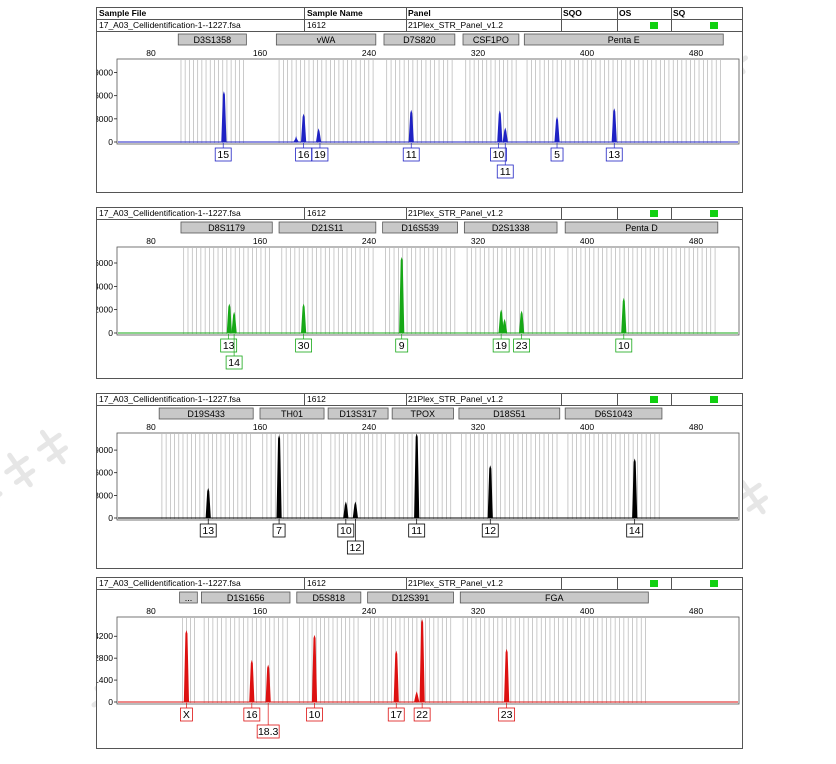 This screenshot has height=764, width=836. What do you see at coordinates (105, 658) in the screenshot?
I see `y-tick-label: 2800` at bounding box center [105, 658].